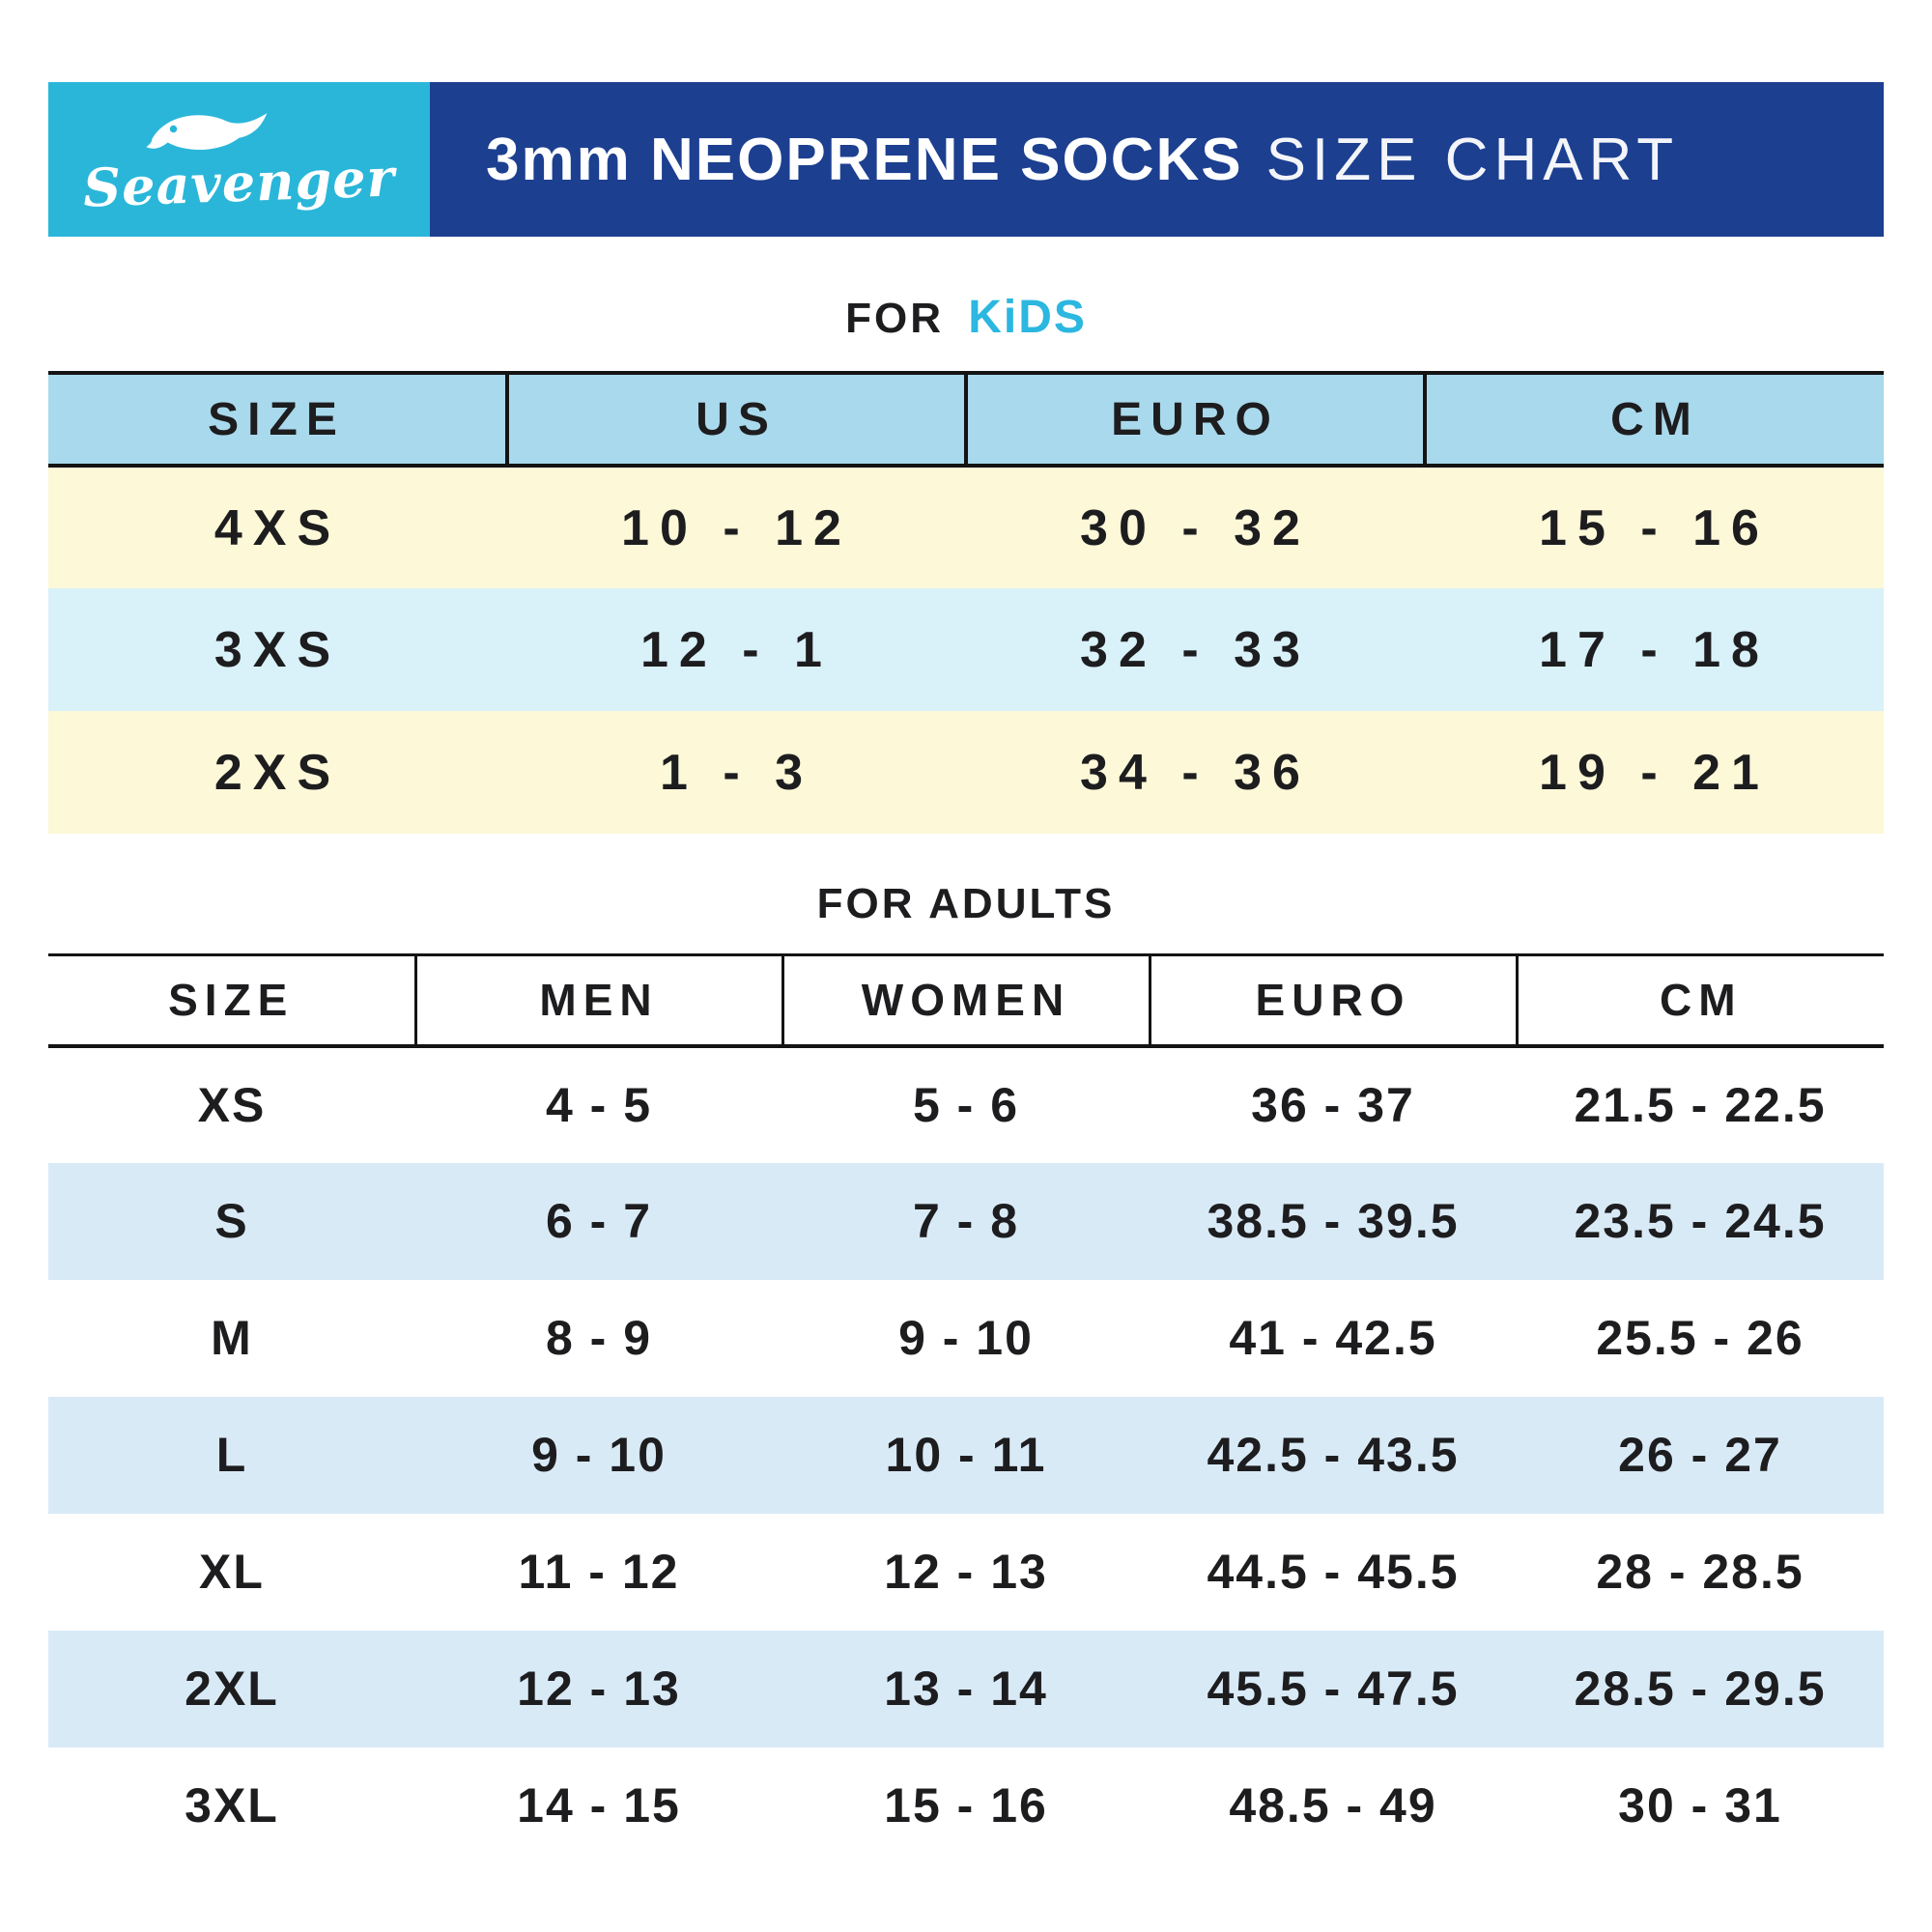 The height and width of the screenshot is (1932, 1932). I want to click on table-row: 2XL 12 - 13 13 - 14 45.5 - 47.5 28.5 - 29.5, so click(966, 1688).